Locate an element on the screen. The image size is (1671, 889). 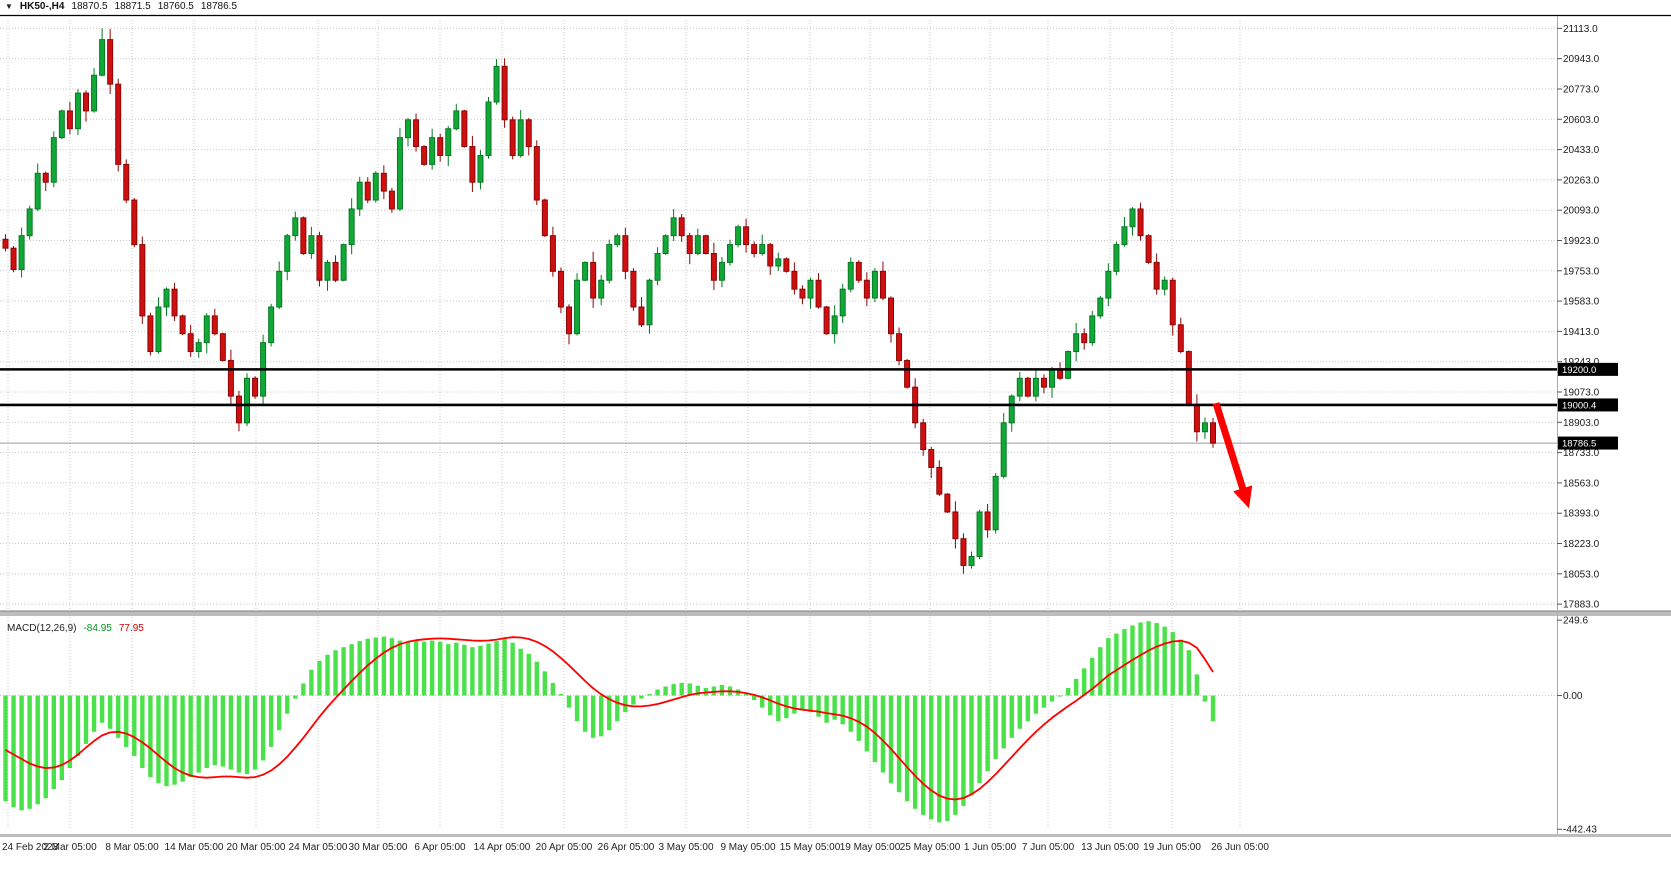
price-axis-label: 19753.0 is located at coordinates (1581, 271).